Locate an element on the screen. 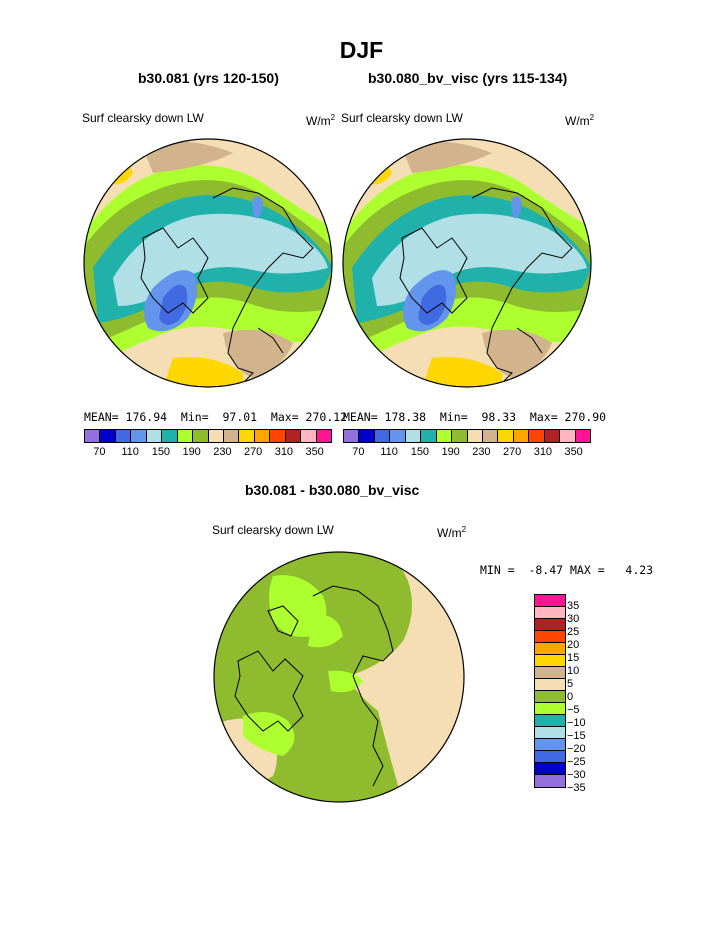 The width and height of the screenshot is (723, 935). panel2-title: b30.080_bv_visc (yrs 115-134) is located at coordinates (468, 78).